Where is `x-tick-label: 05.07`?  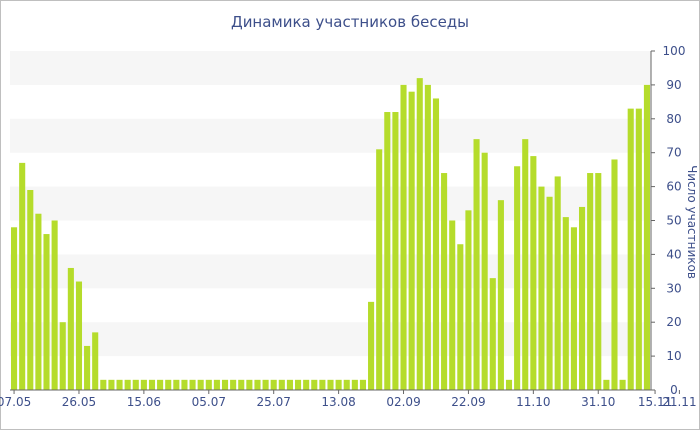
x-tick-label: 05.07 is located at coordinates (209, 402).